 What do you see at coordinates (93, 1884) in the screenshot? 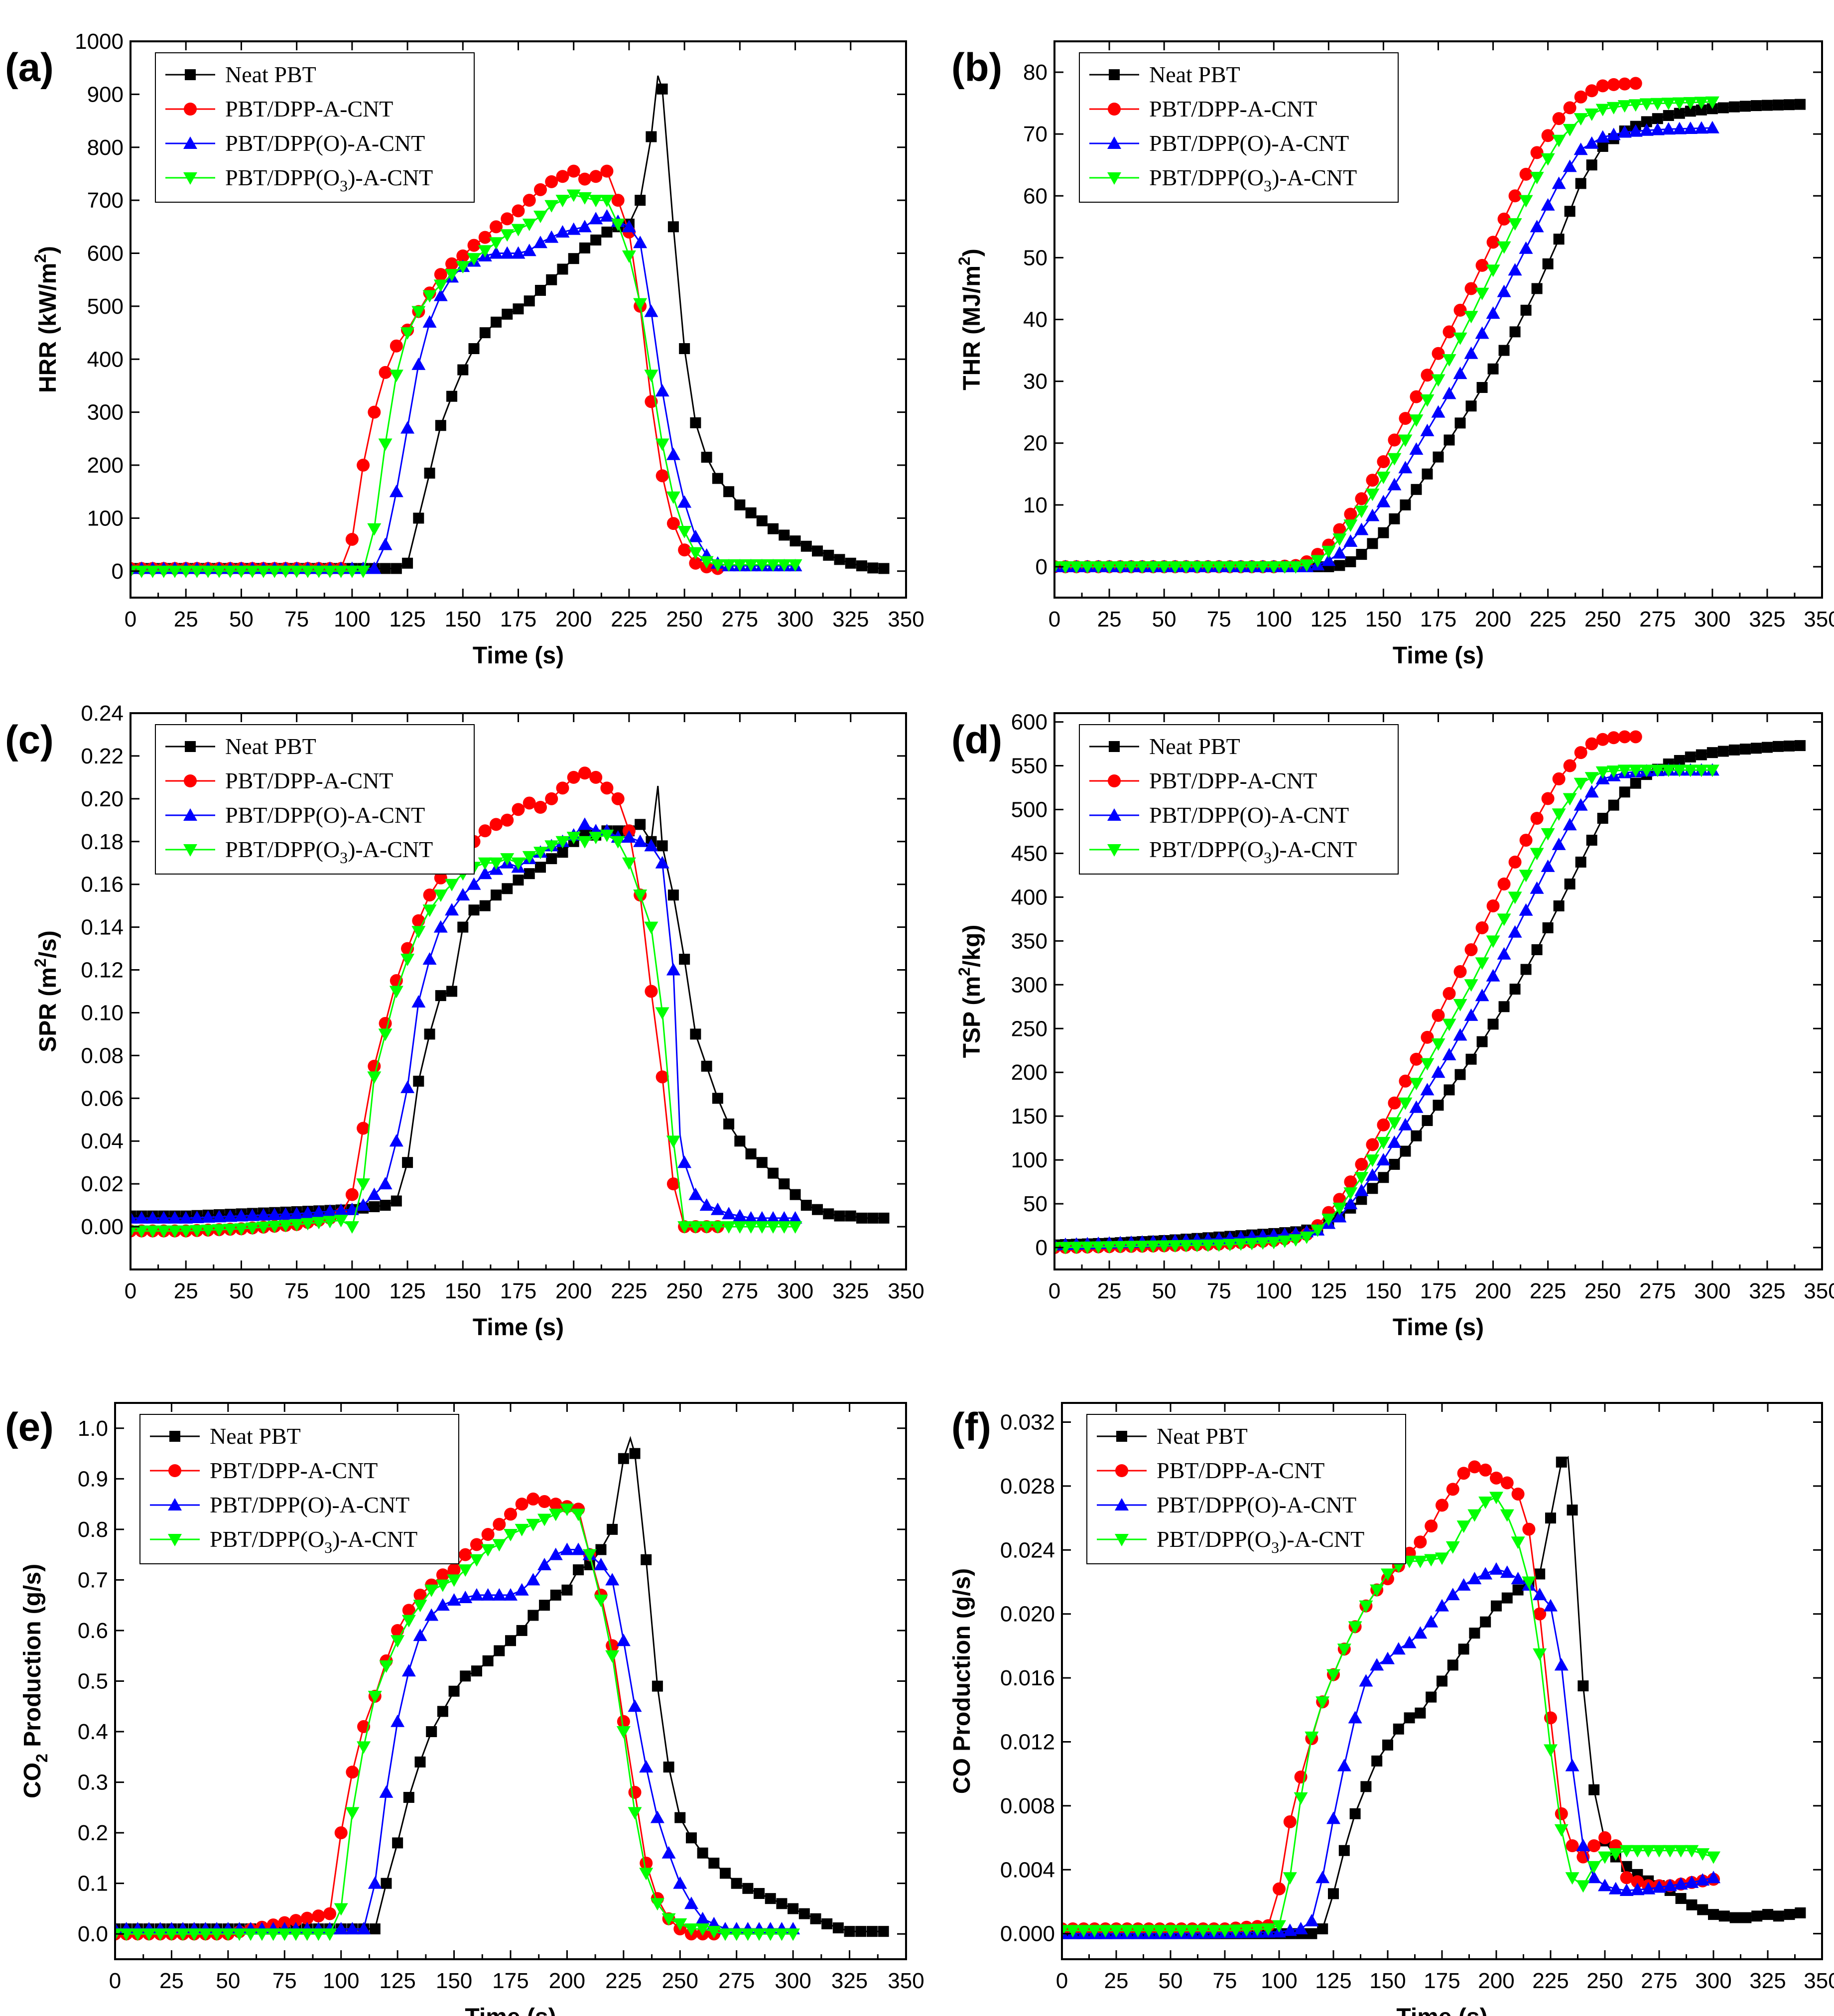
I see `y-tick-label: 0.1` at bounding box center [93, 1884].